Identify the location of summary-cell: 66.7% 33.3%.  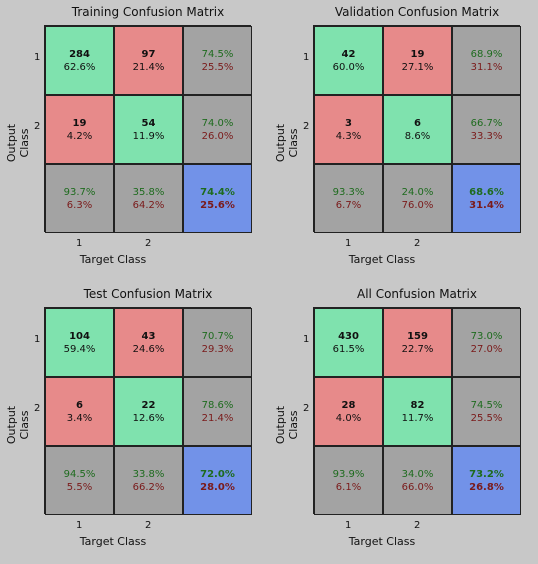
(486, 129).